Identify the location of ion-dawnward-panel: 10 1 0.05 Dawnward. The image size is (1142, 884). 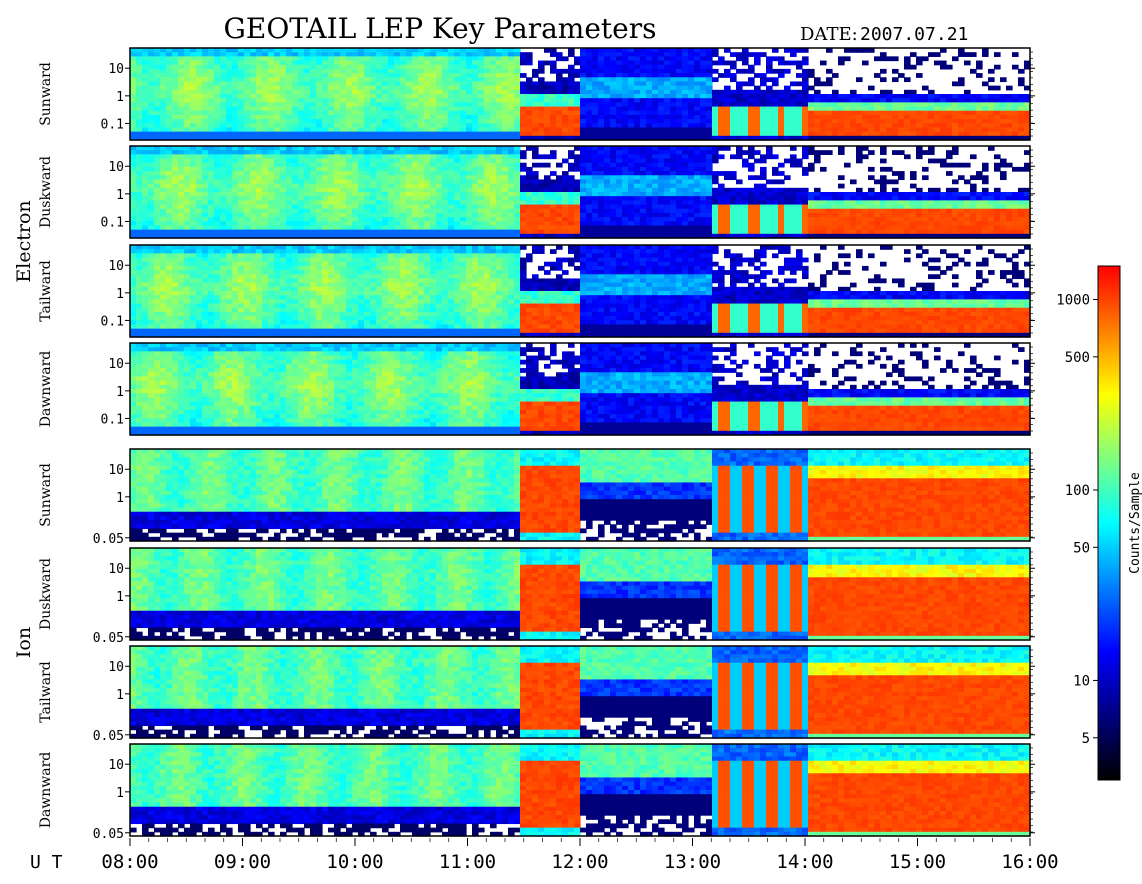
(536, 793).